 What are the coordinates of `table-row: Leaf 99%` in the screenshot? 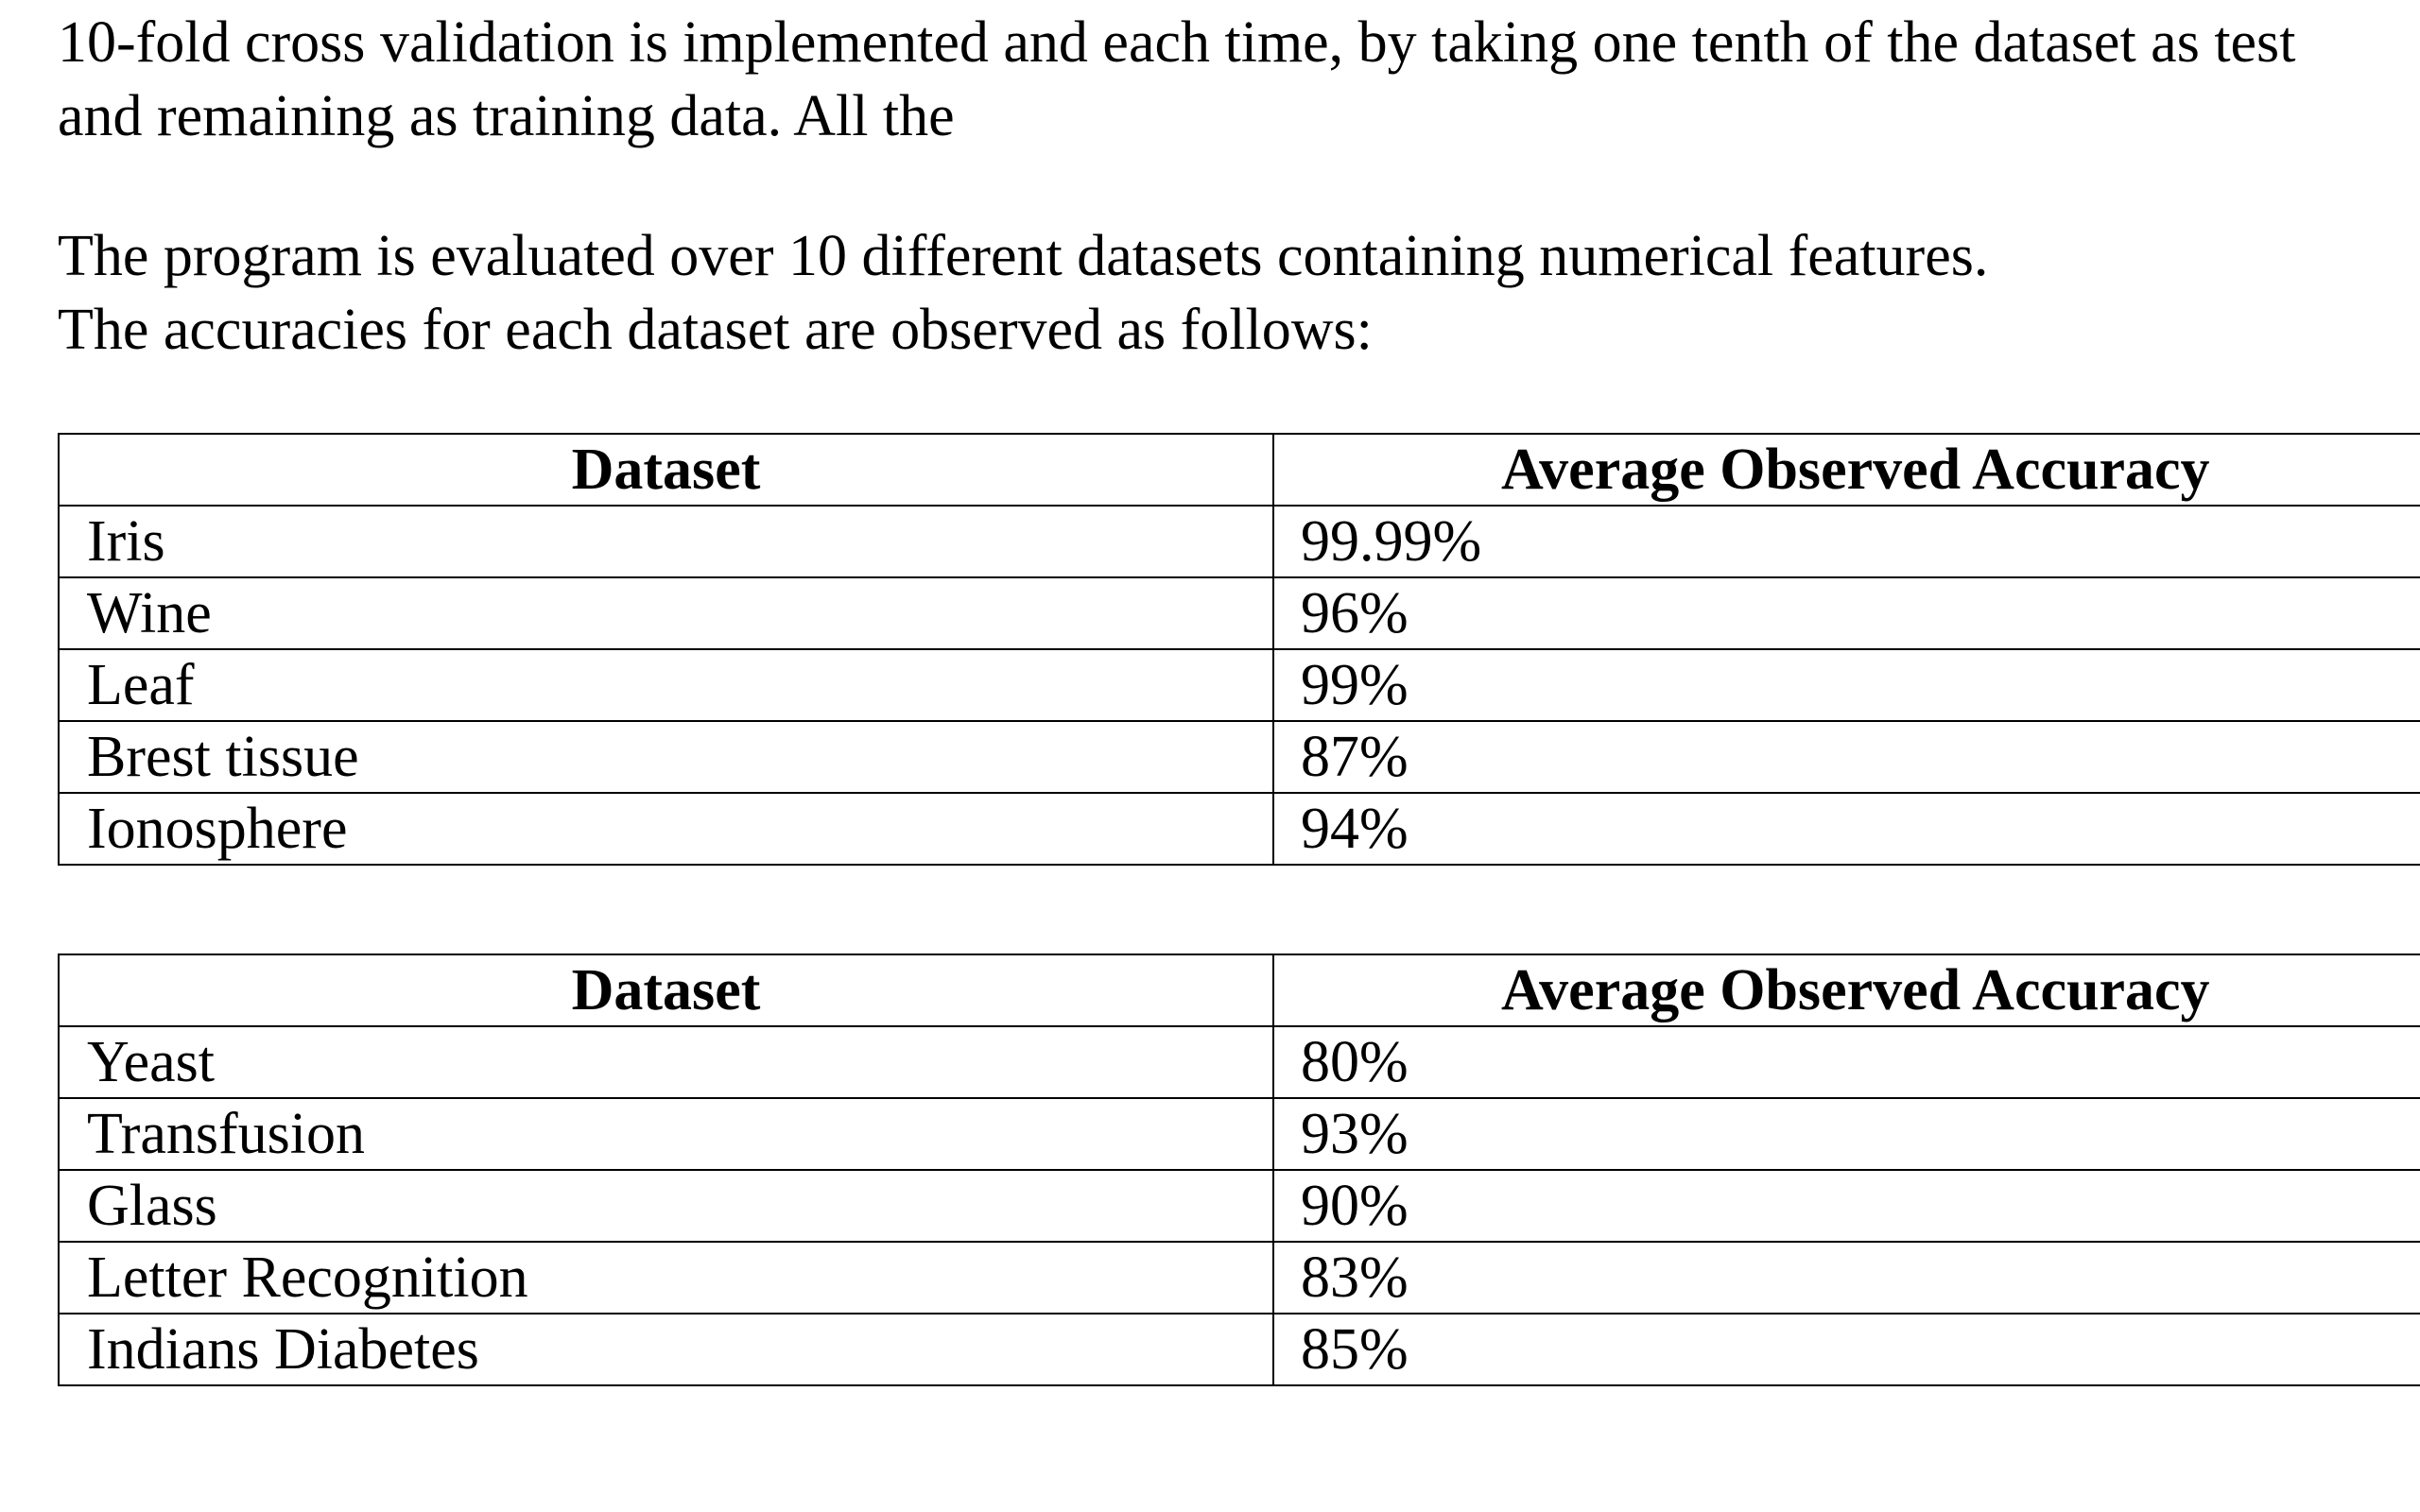 It's located at (1239, 685).